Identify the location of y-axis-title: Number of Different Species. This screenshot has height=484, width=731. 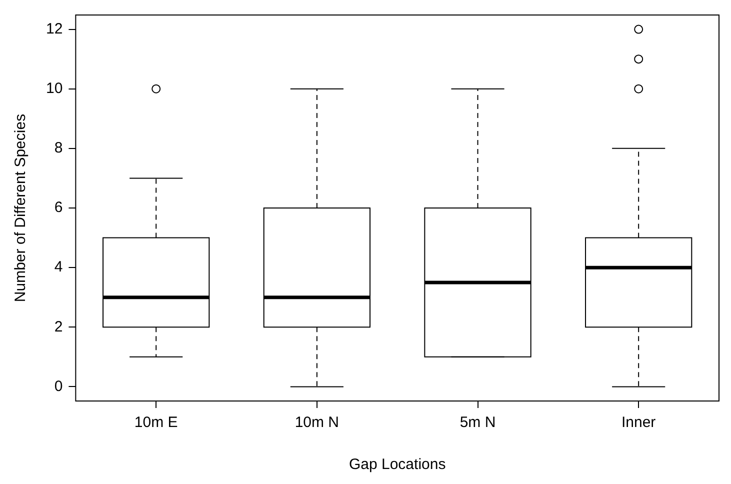
(21, 208).